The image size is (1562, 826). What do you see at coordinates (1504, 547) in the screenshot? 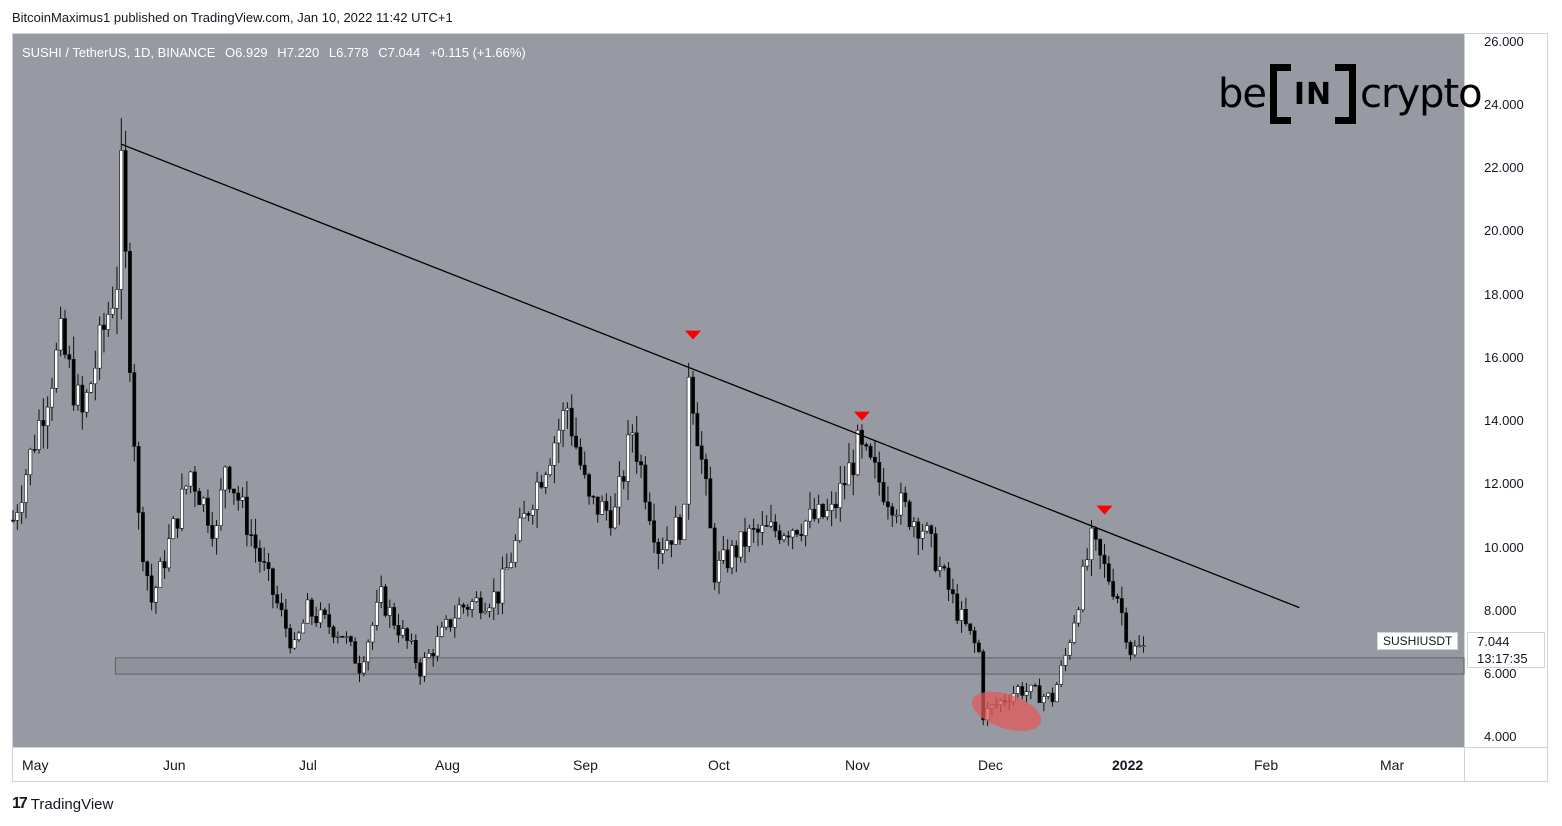
I see `price-tick-label: 10.000` at bounding box center [1504, 547].